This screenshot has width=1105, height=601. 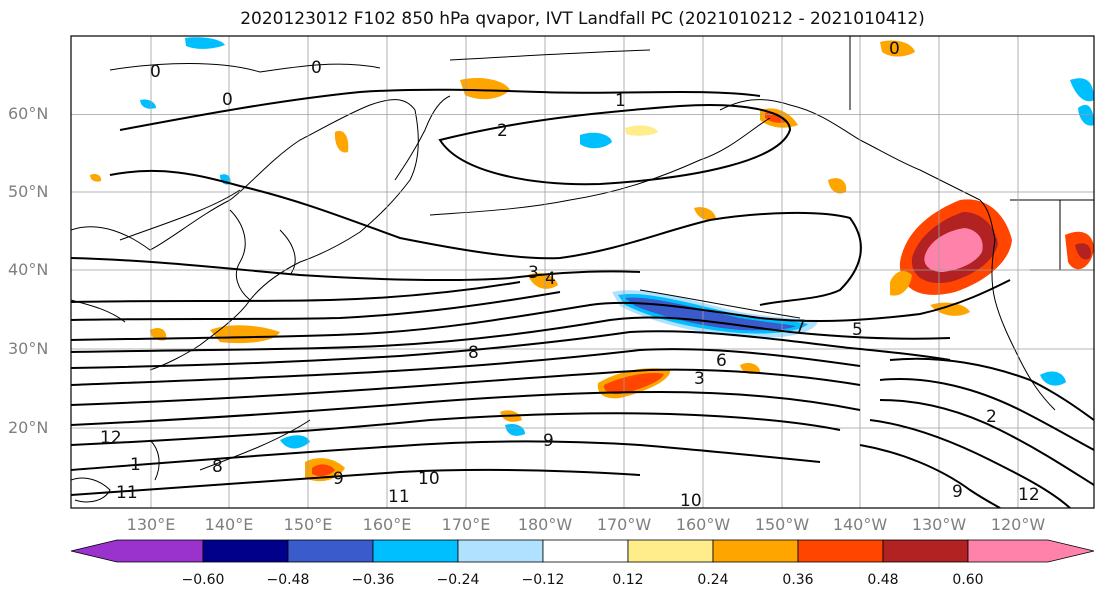 What do you see at coordinates (151, 524) in the screenshot?
I see `longitude-label: 130°E` at bounding box center [151, 524].